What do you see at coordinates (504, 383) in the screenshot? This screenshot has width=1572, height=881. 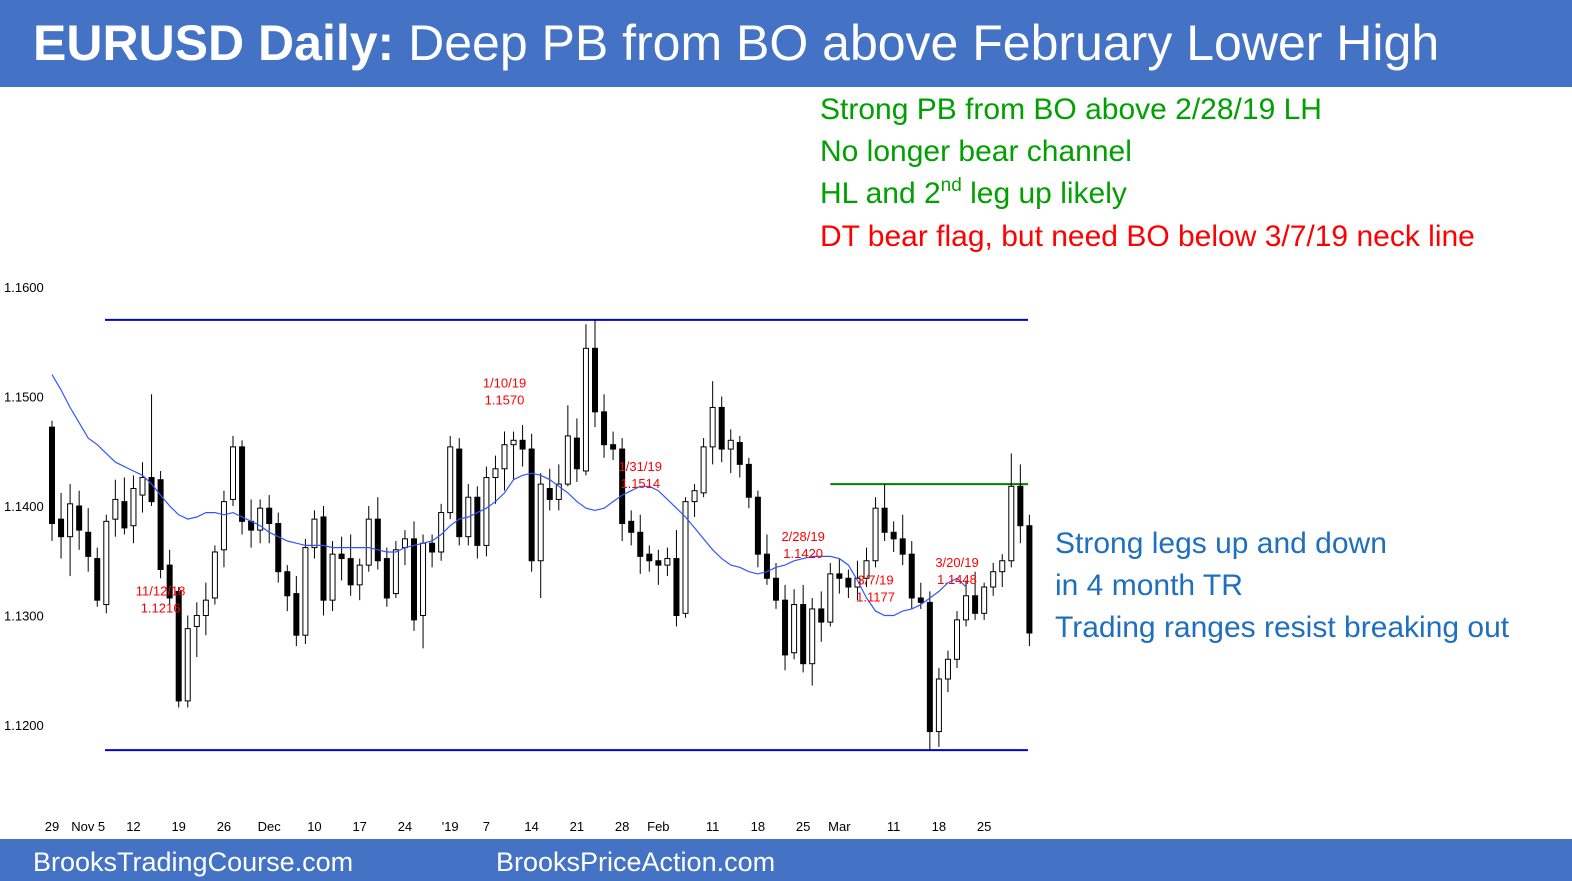 I see `annotation-date: 1/10/19` at bounding box center [504, 383].